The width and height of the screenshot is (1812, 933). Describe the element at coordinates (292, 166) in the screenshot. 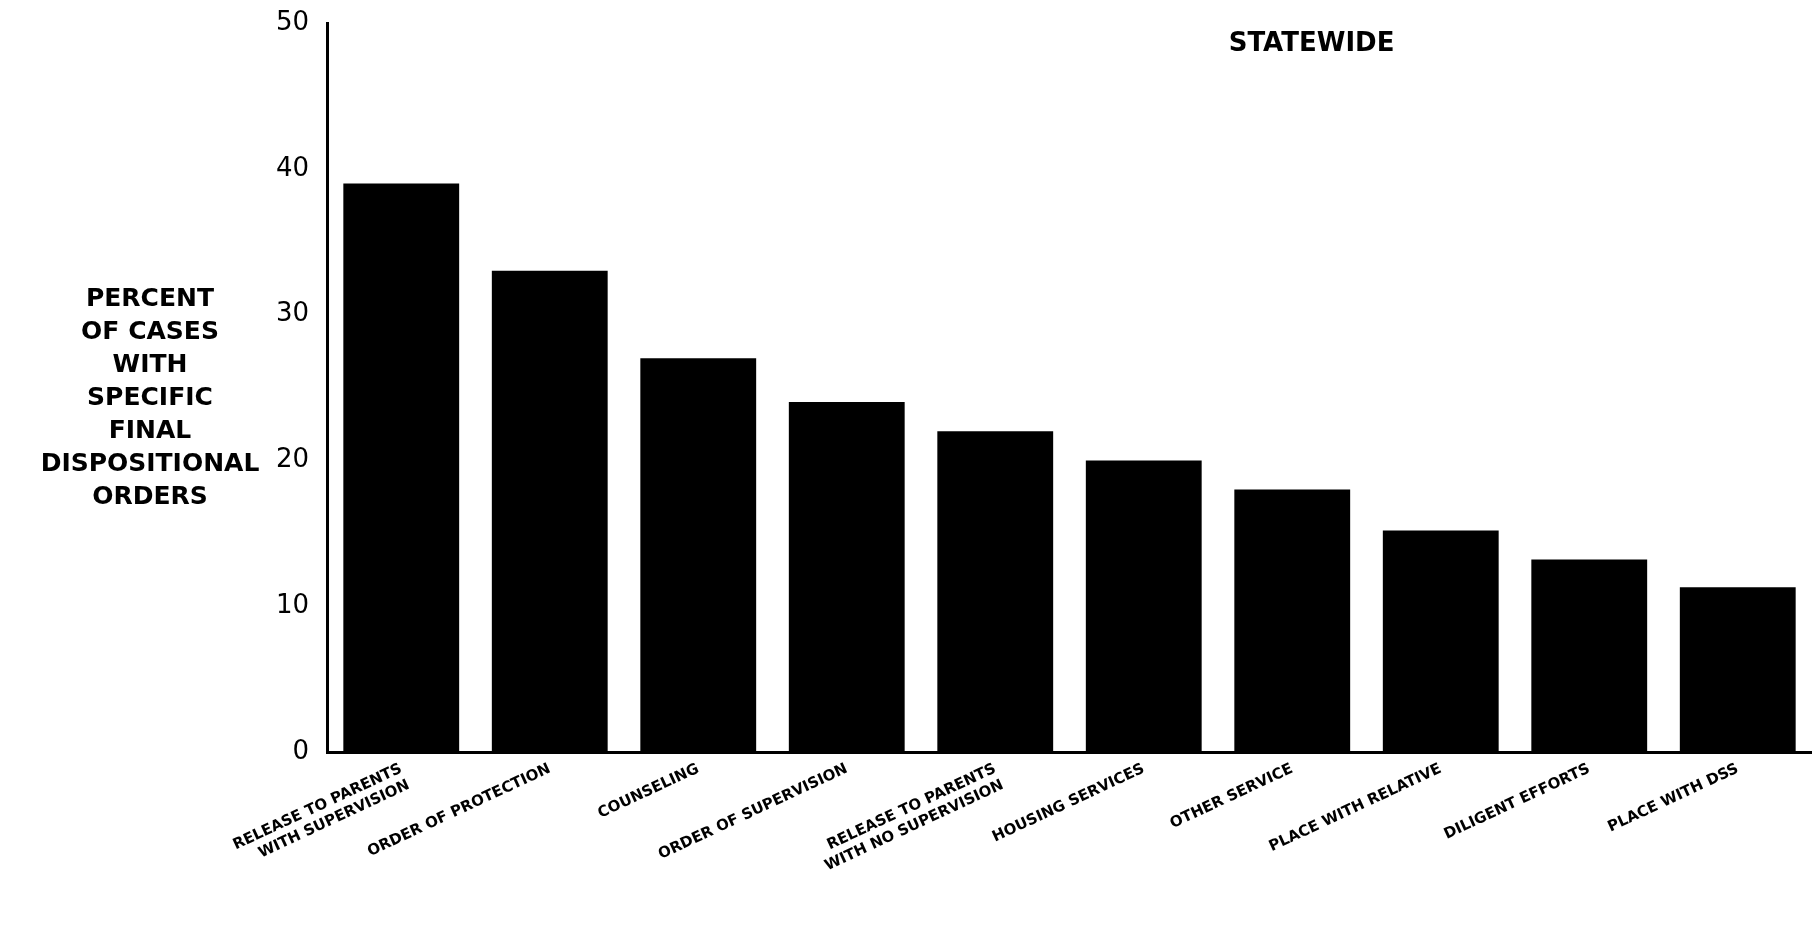

I see `y-tick-label: 40` at that location.